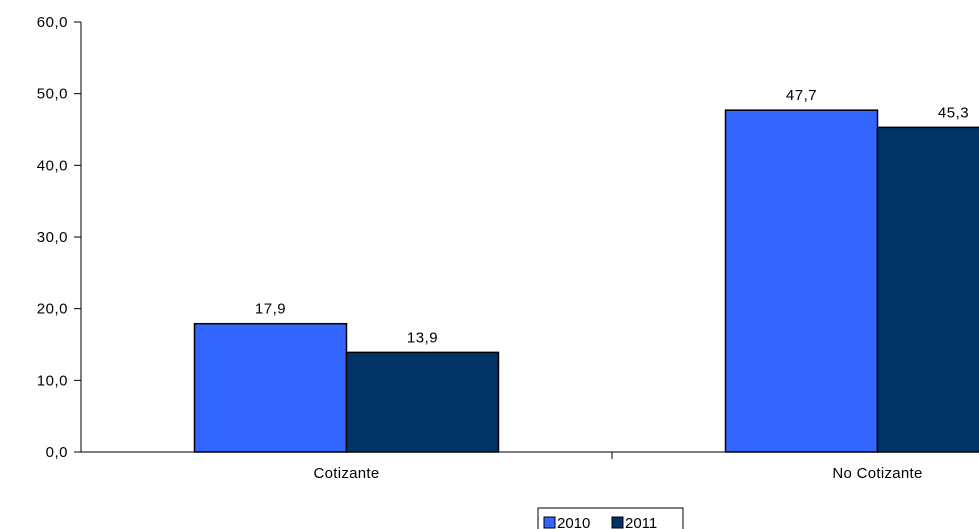 The width and height of the screenshot is (979, 529). Describe the element at coordinates (52, 237) in the screenshot. I see `y-tick-label: 30,0` at that location.